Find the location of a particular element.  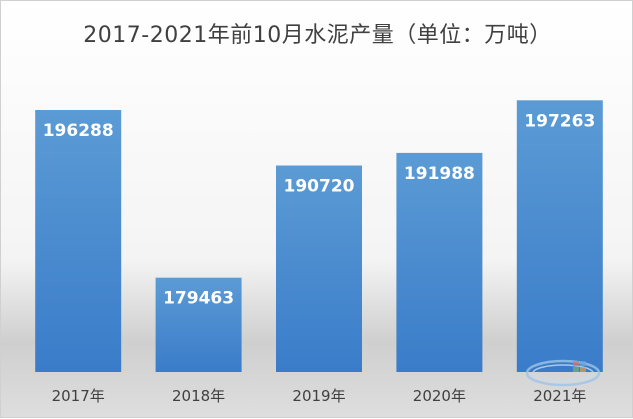

chart-title: 2017-2021年前10月水泥产量（单位：万吨） is located at coordinates (317, 35).